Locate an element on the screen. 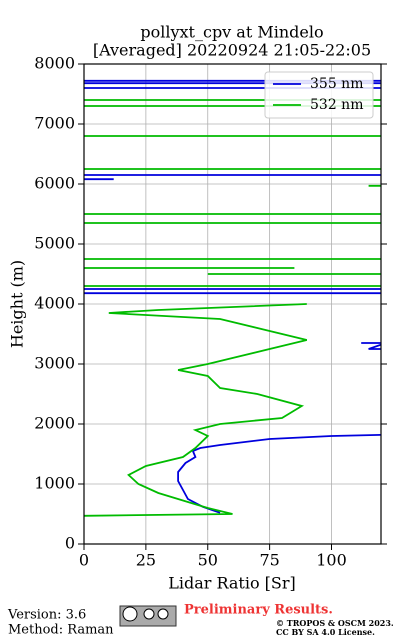 Image resolution: width=400 pixels, height=640 pixels. license: CC BY SA 4.0 License. is located at coordinates (325, 632).